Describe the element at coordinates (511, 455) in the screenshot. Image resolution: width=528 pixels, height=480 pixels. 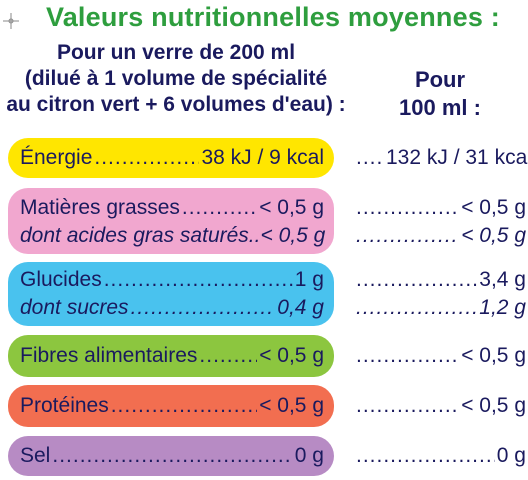
I see `value-per-100ml: 0 g` at that location.